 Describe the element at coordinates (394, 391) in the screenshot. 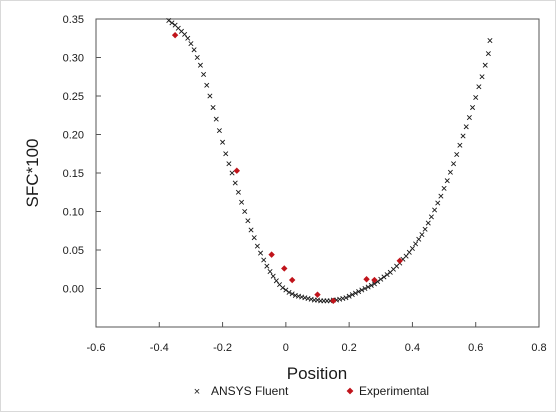

I see `legend-label-experimental: Experimental` at that location.